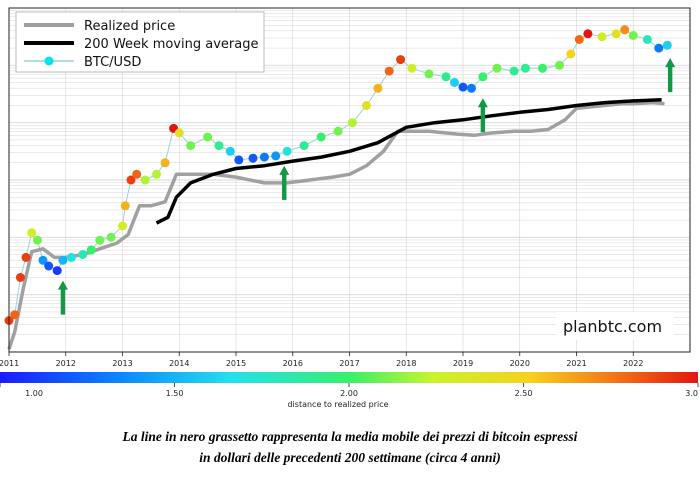 The image size is (700, 500). Describe the element at coordinates (463, 363) in the screenshot. I see `x-tick-label: 2019` at that location.